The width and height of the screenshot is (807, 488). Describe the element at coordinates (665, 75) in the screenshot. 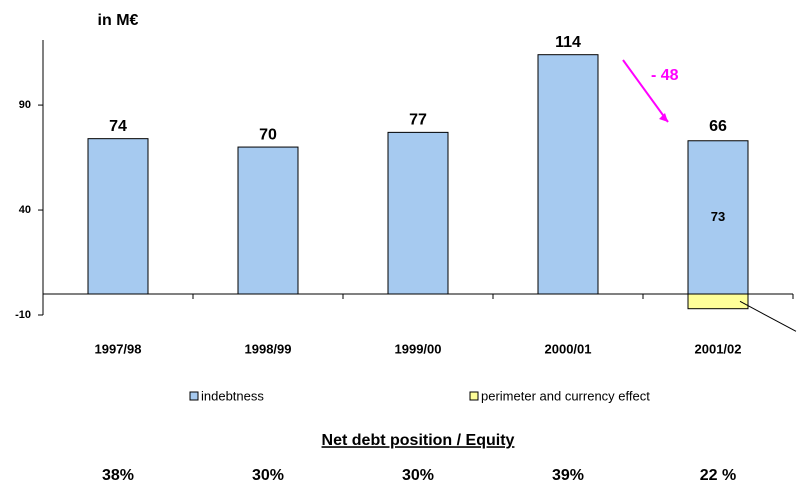

I see `change-label: - 48` at that location.